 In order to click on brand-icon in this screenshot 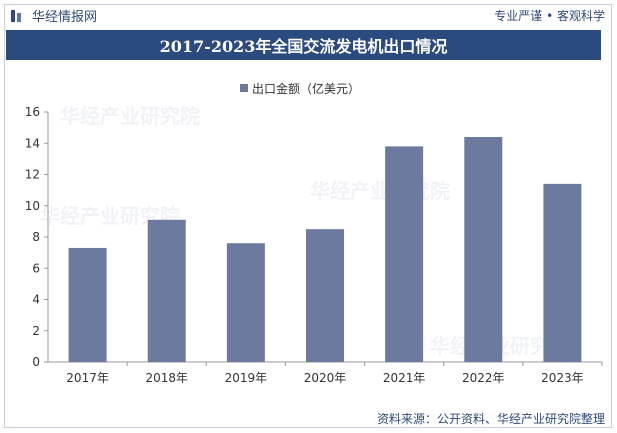, I will do `click(16, 15)`.